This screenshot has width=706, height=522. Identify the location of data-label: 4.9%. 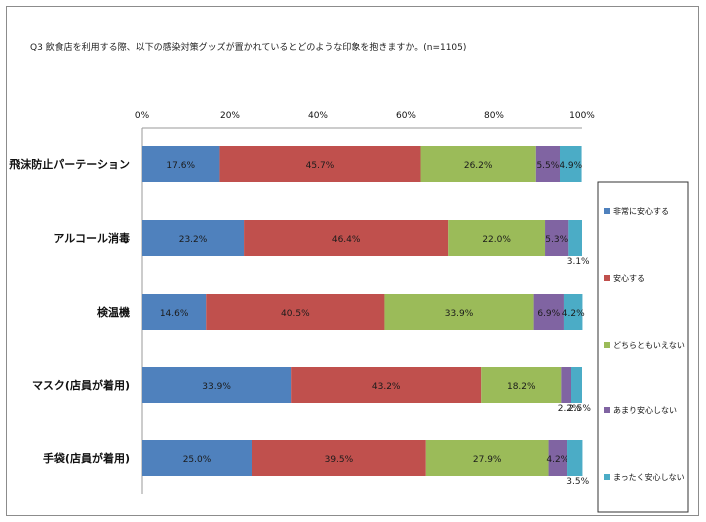
(570, 166).